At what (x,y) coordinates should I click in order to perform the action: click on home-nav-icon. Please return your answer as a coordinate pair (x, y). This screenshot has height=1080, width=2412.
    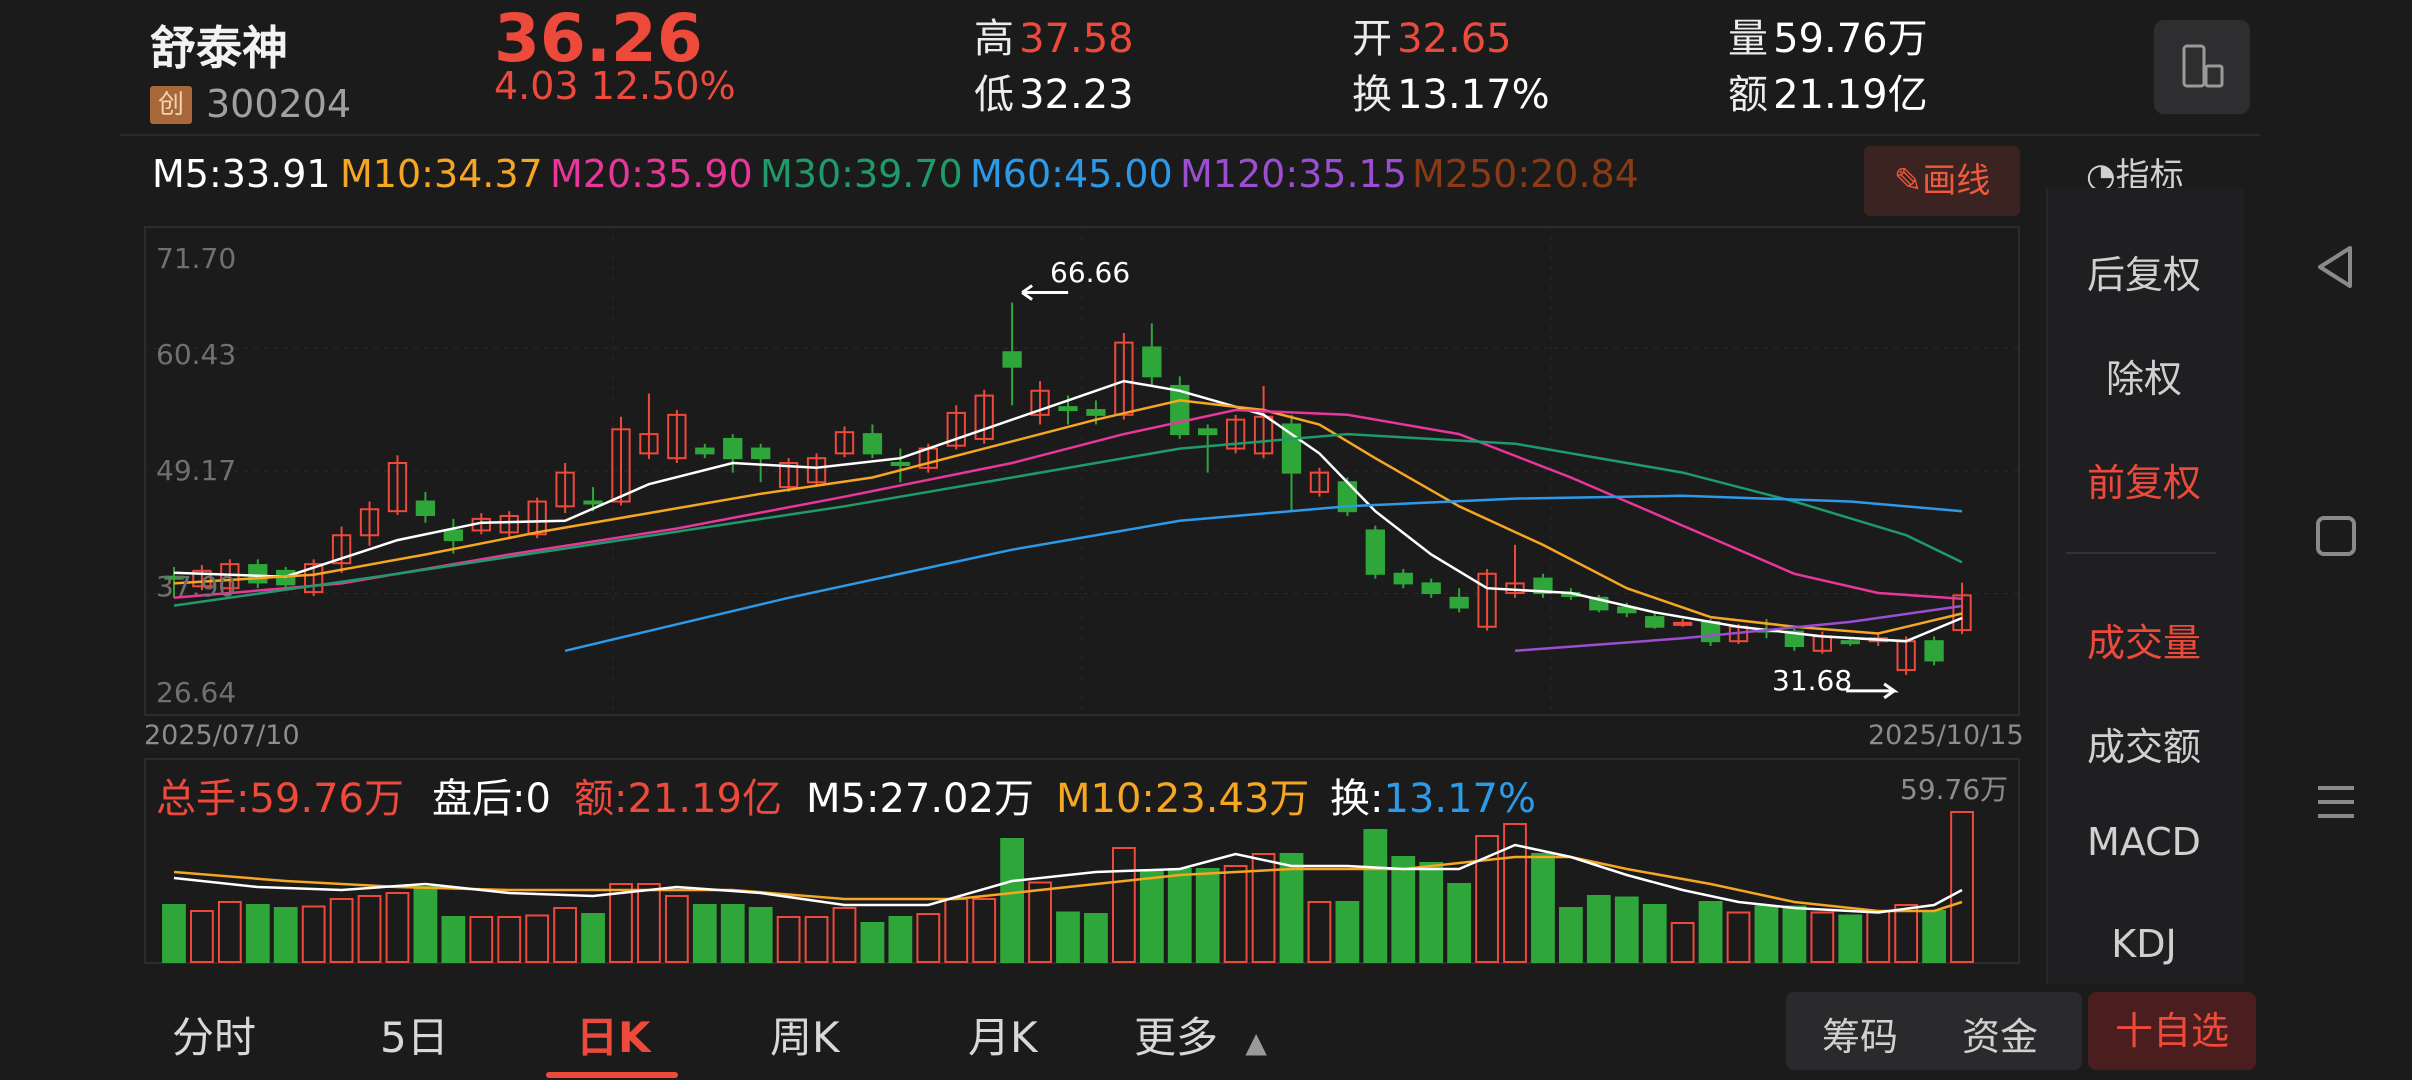
    Looking at the image, I should click on (2336, 536).